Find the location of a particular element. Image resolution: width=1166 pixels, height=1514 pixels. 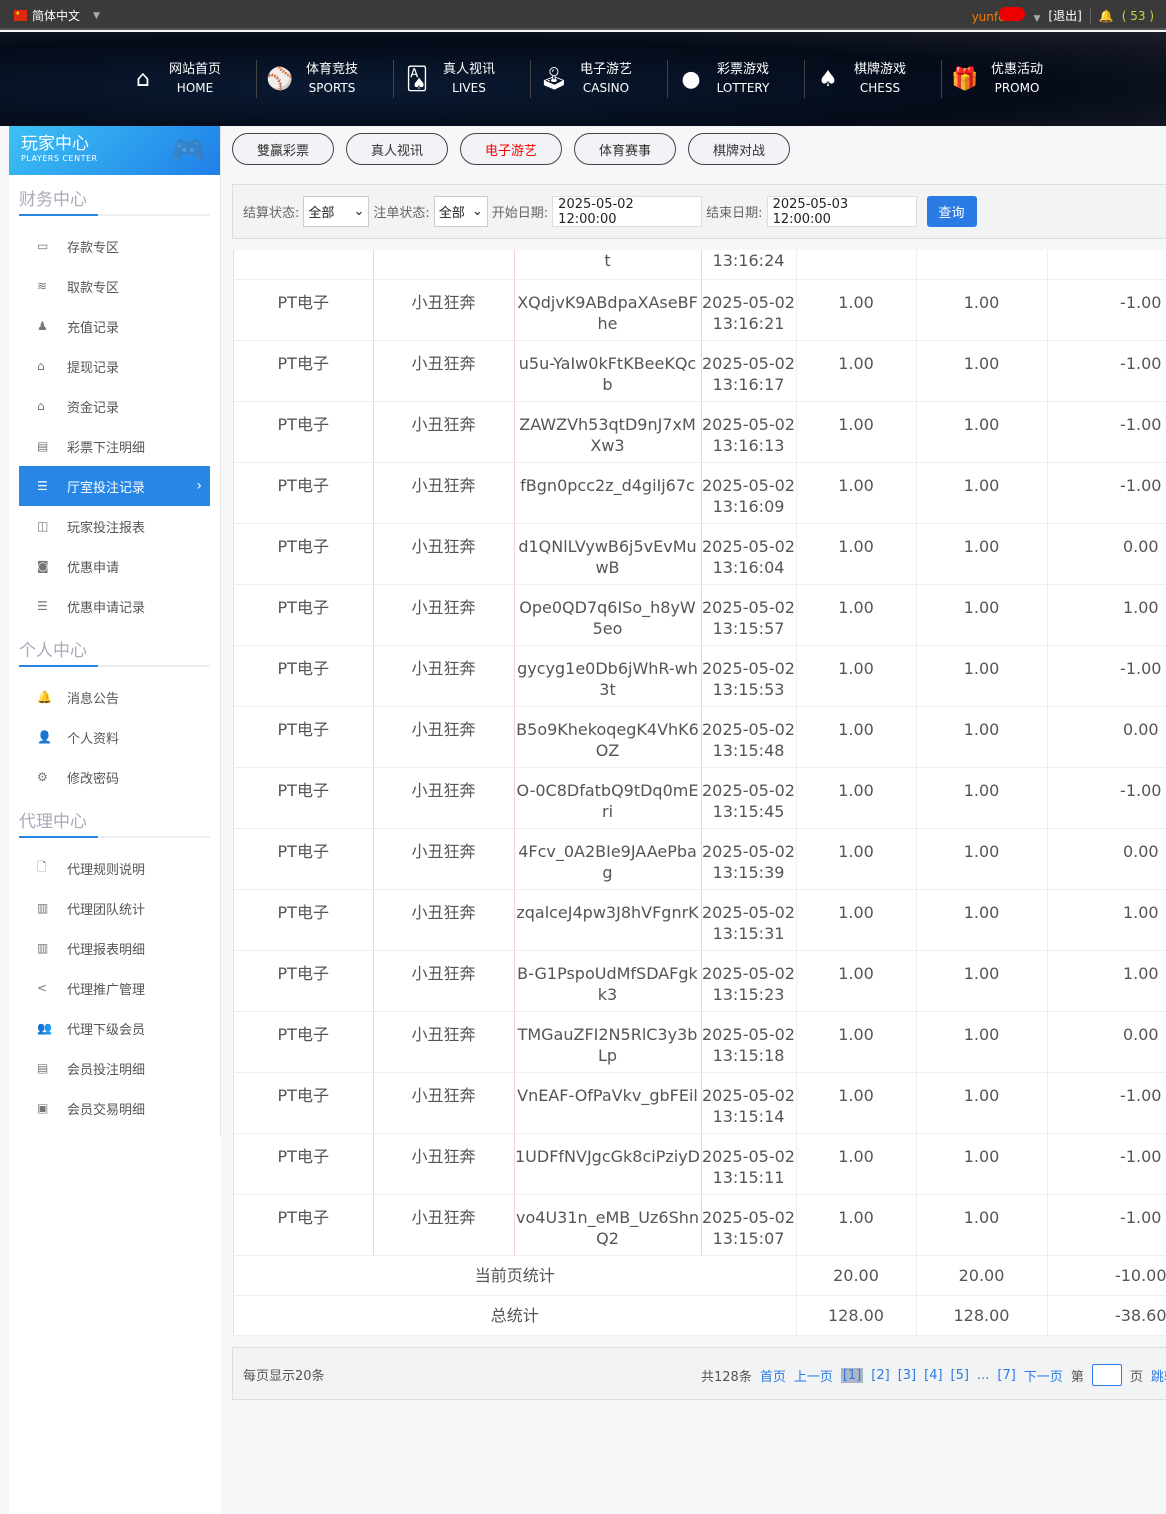

username: yunfe is located at coordinates (988, 17).